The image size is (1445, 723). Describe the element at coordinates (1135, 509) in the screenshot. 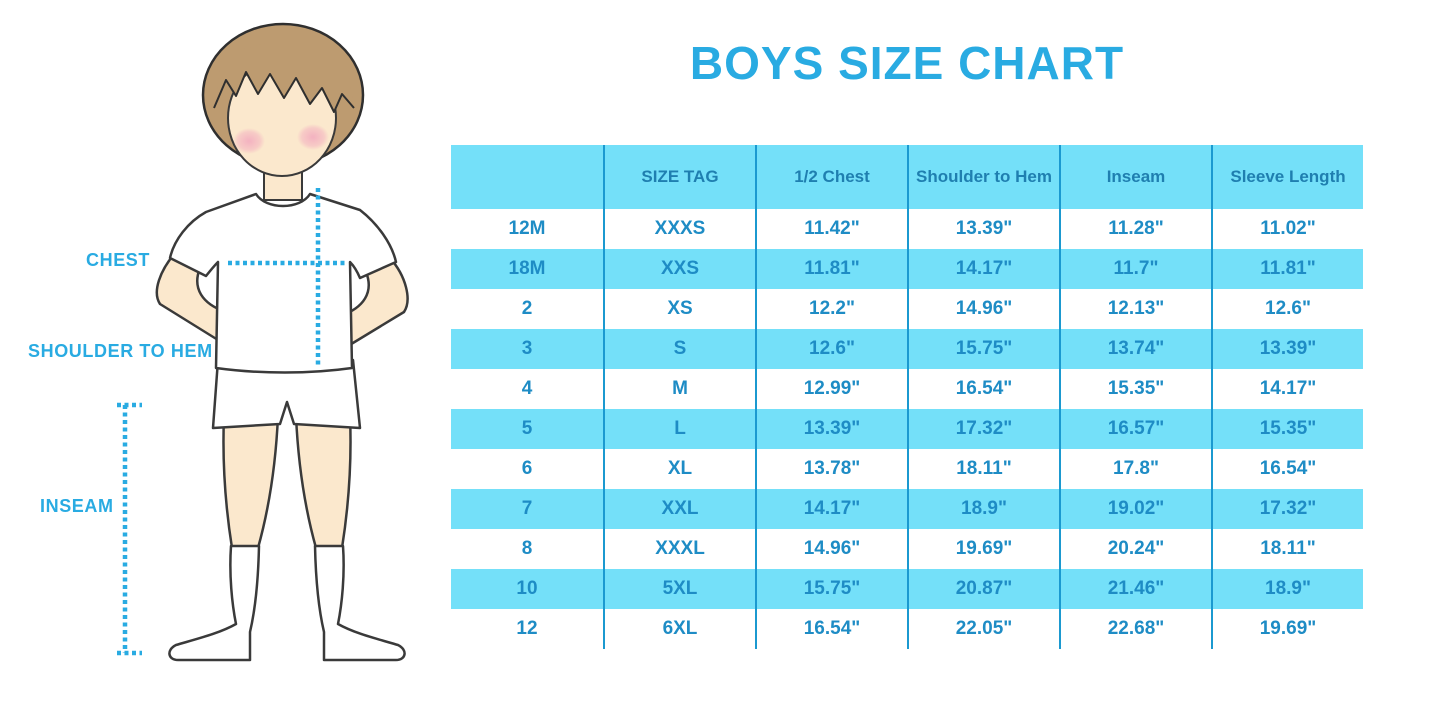

I see `measurement-cell: 19.02"` at that location.